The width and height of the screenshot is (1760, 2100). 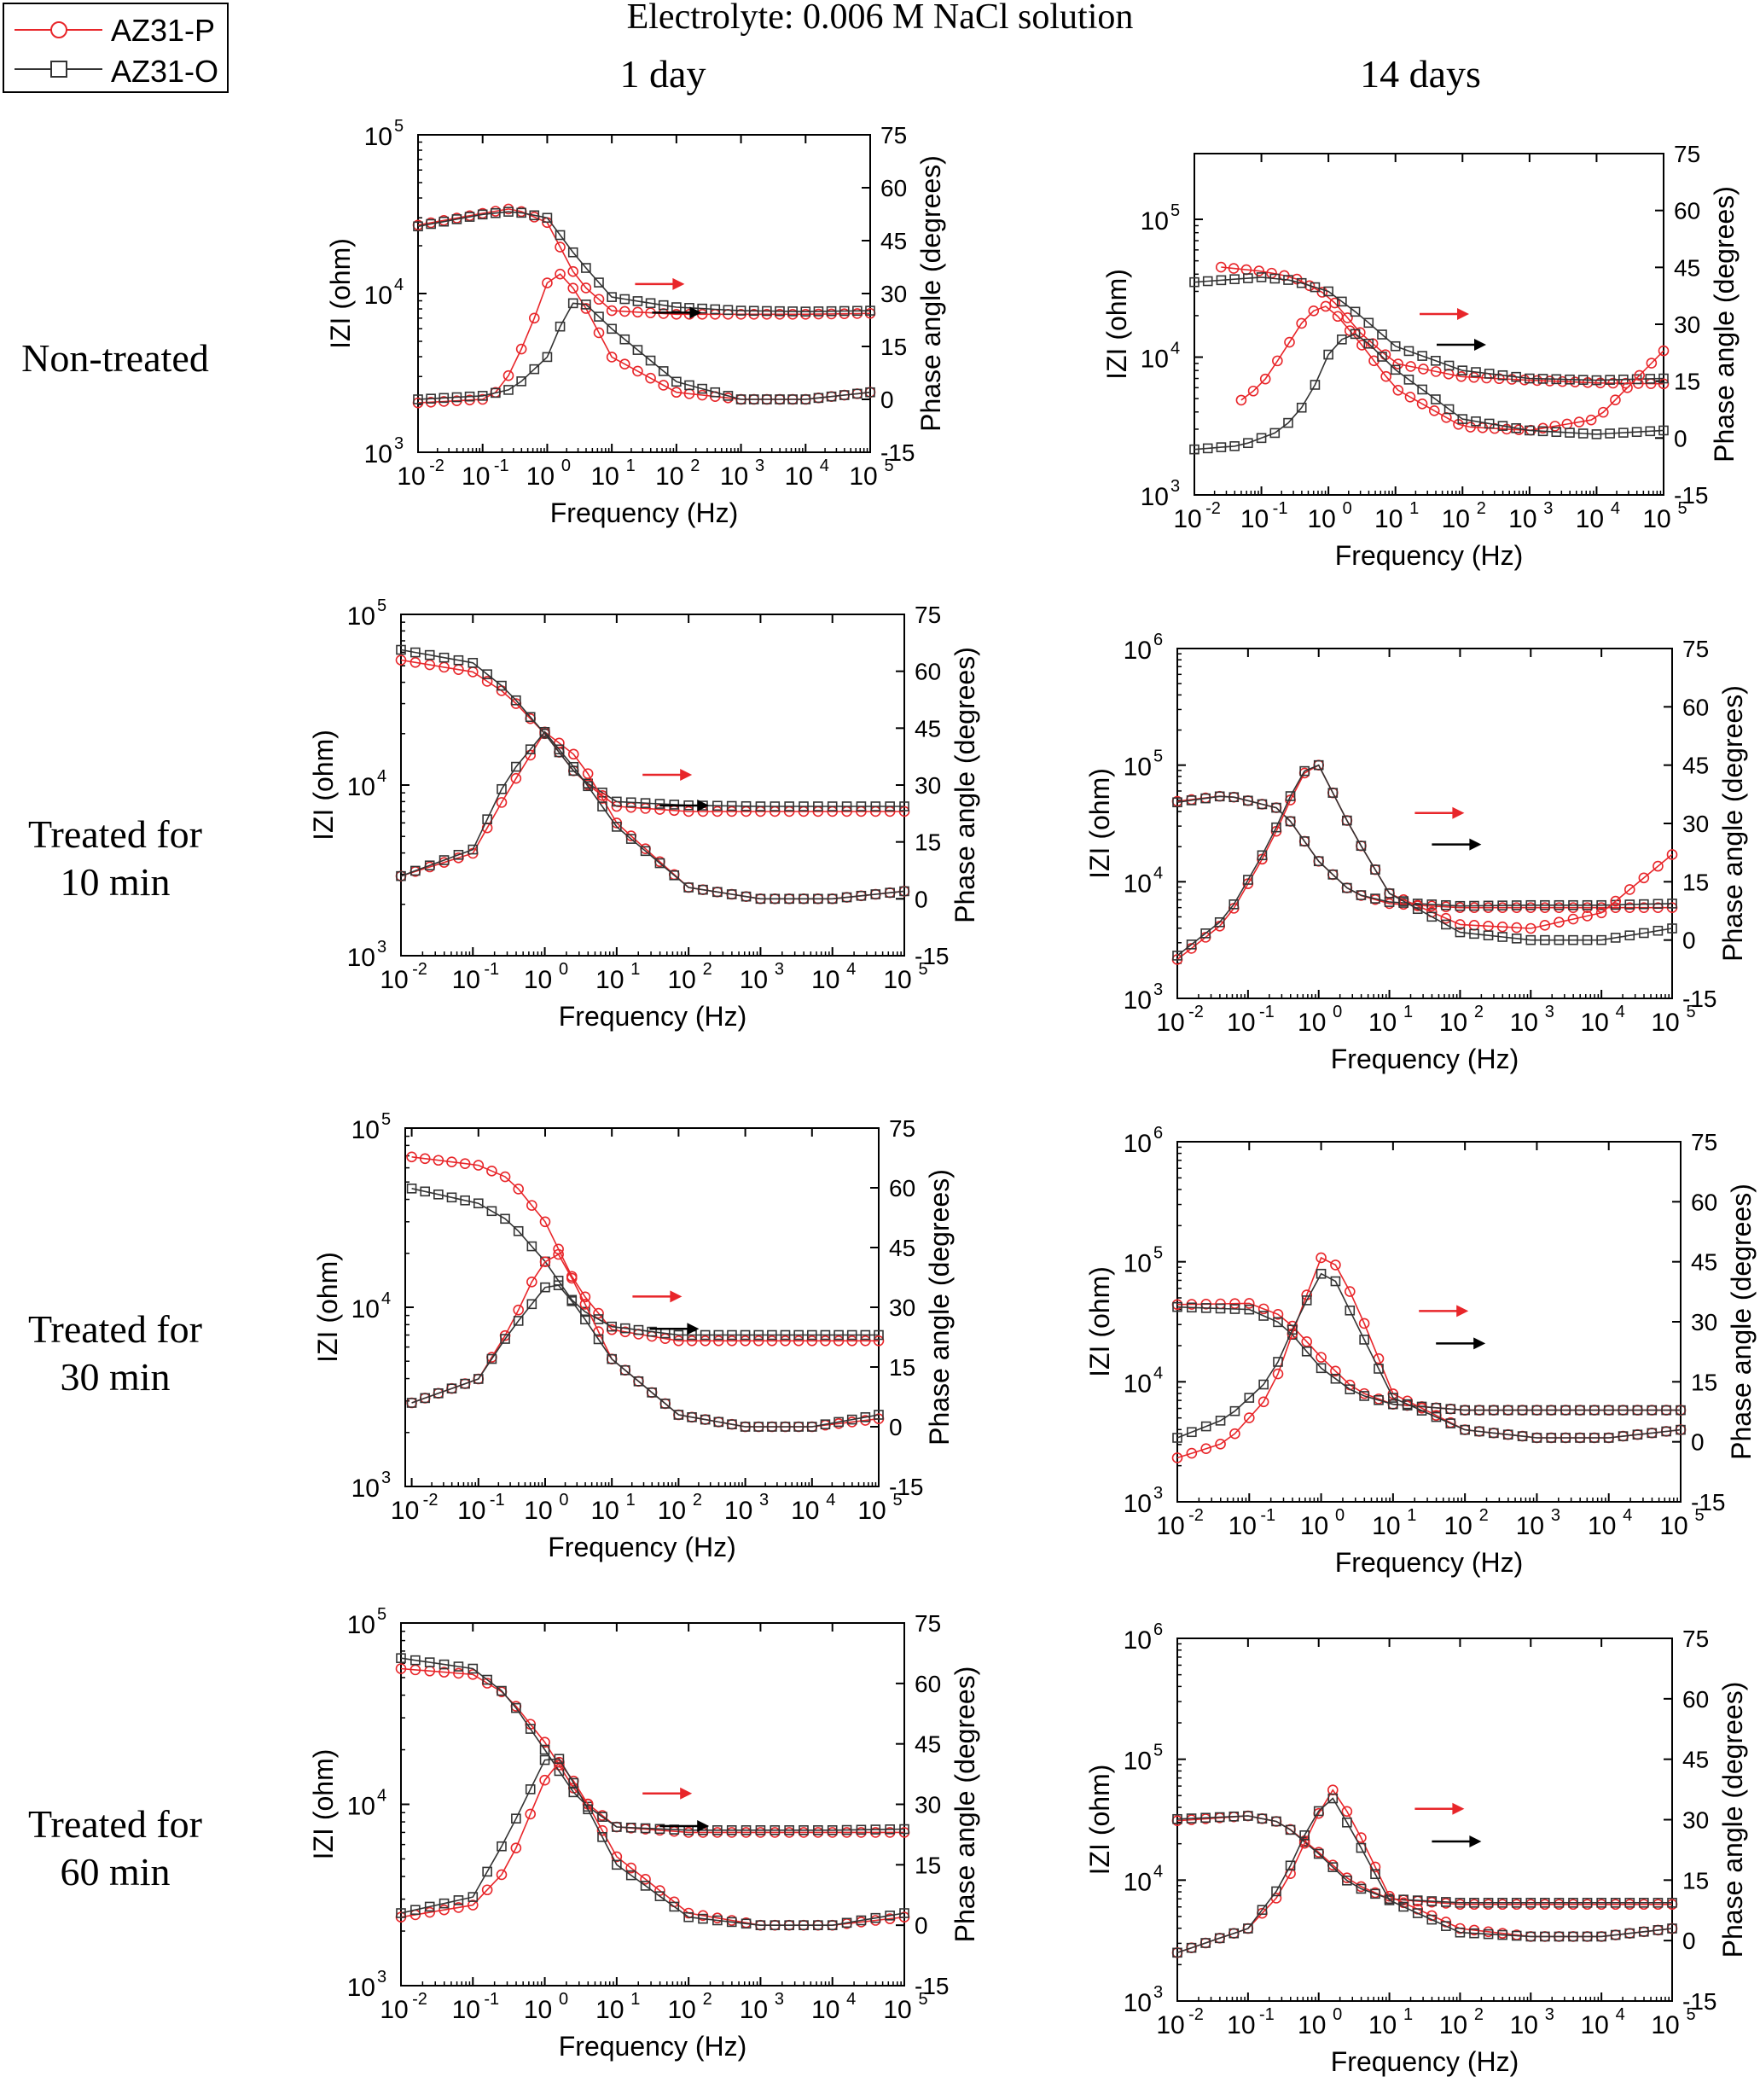 I want to click on y-axis-label: IZI (ohm), so click(x=340, y=293).